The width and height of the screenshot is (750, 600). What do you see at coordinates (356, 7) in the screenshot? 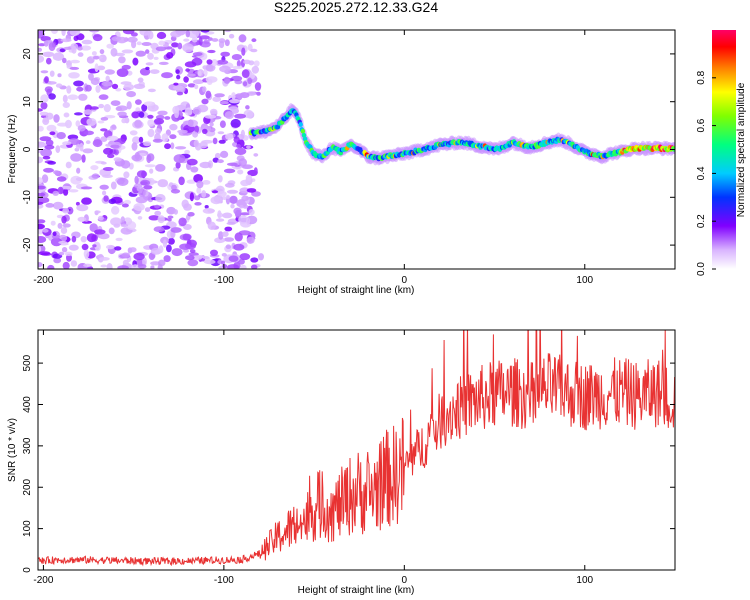
I see `figure-title: S225.2025.272.12.33.G24` at bounding box center [356, 7].